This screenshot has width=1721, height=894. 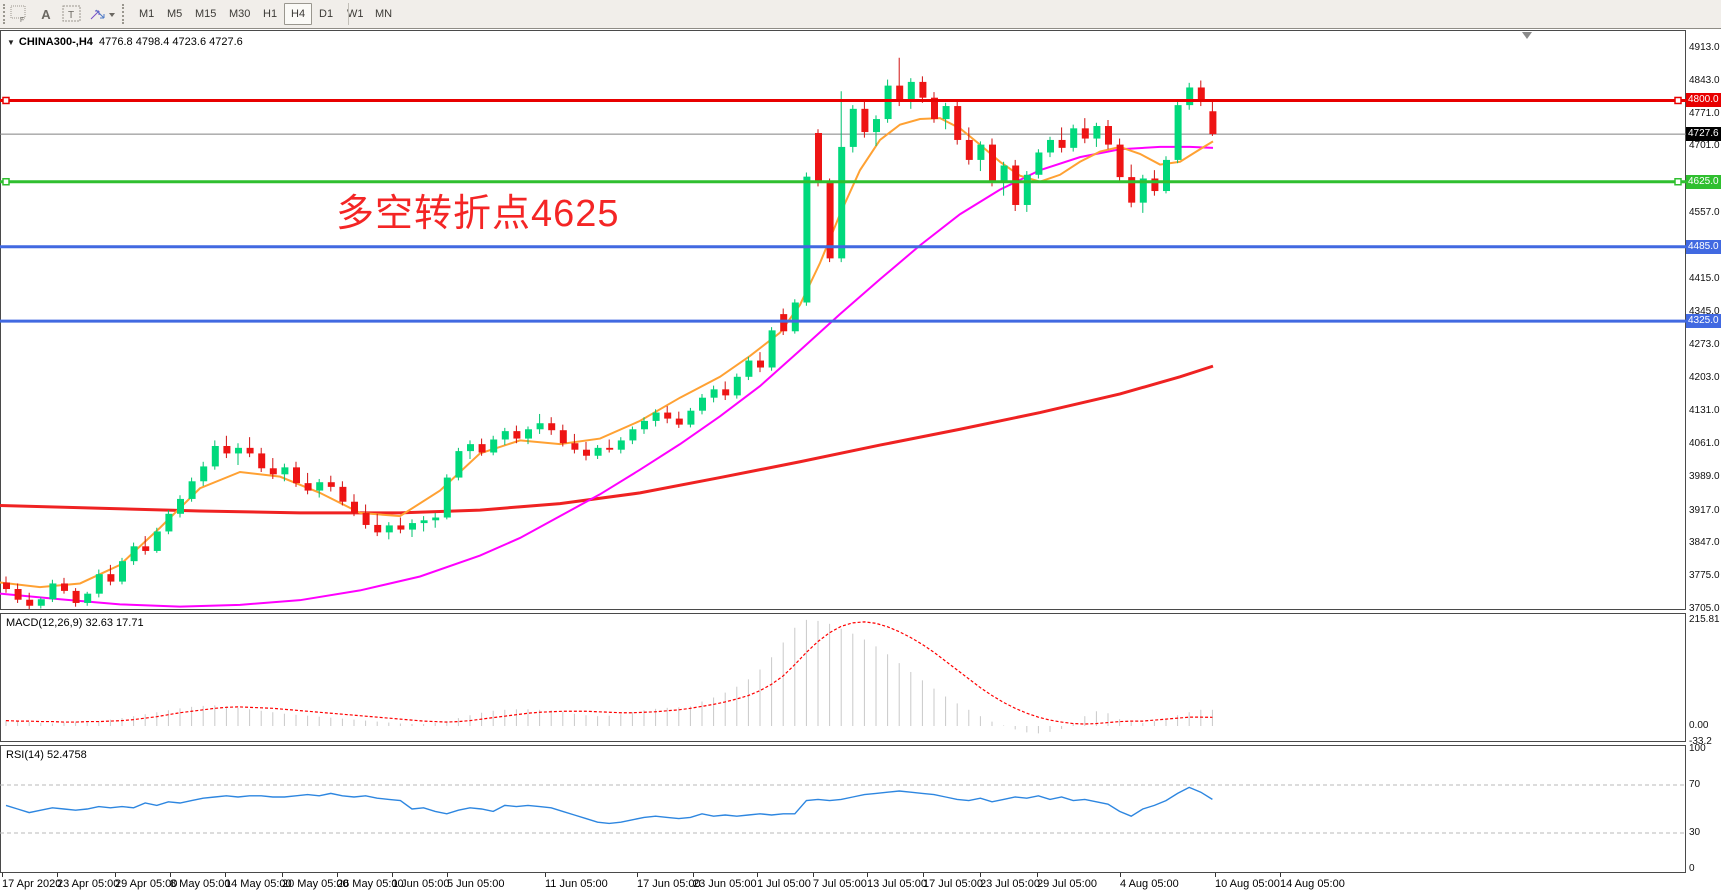 What do you see at coordinates (175, 14) in the screenshot?
I see `timeframe-m5: M5` at bounding box center [175, 14].